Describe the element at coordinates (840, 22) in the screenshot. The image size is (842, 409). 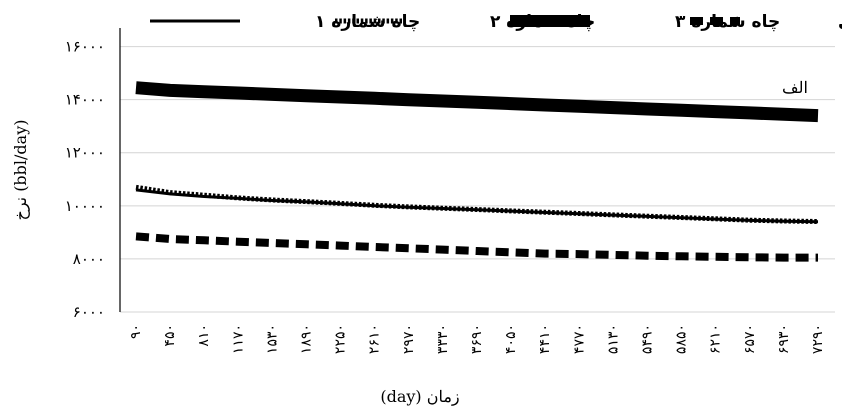
I see `legend-label-4: چاه تزریقی` at that location.